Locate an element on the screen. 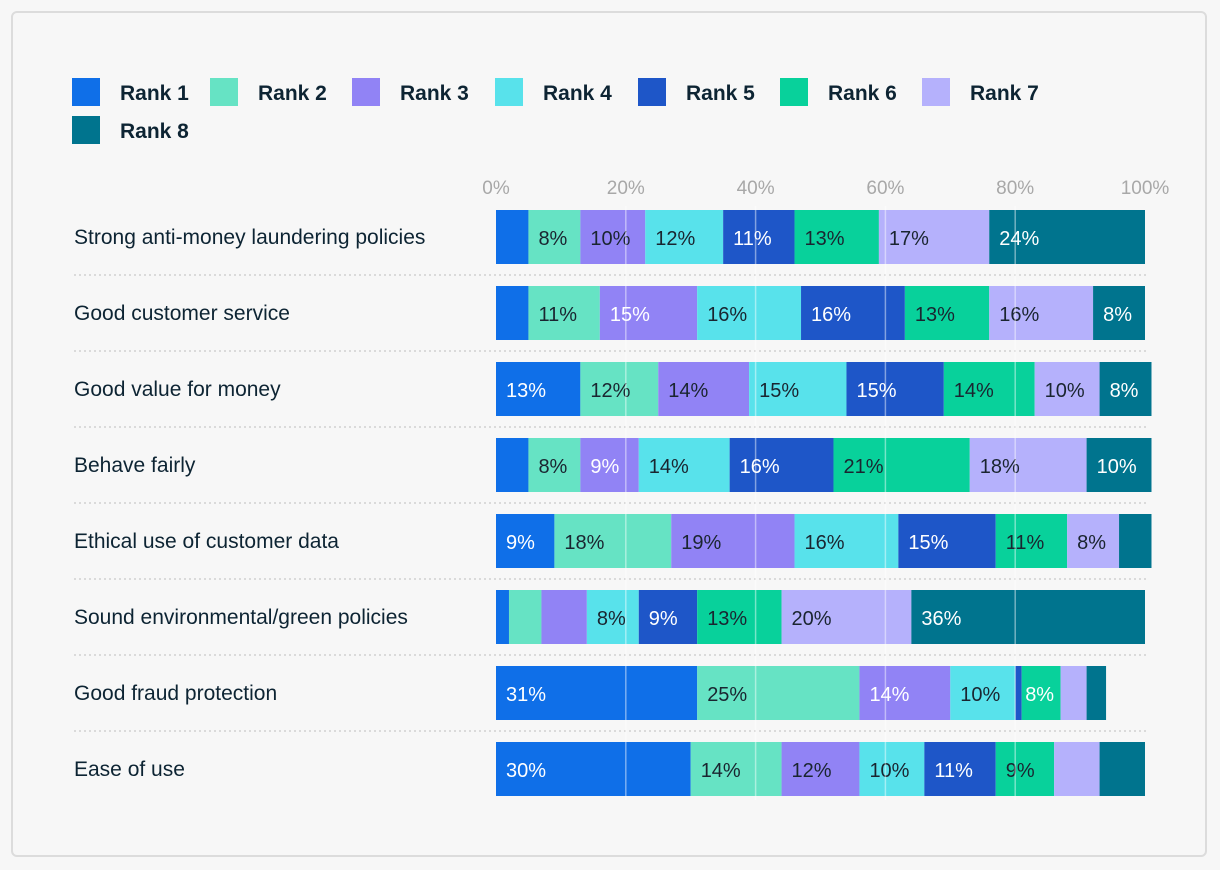 Image resolution: width=1220 pixels, height=870 pixels. legend-label-rank-5: Rank 5 is located at coordinates (720, 93).